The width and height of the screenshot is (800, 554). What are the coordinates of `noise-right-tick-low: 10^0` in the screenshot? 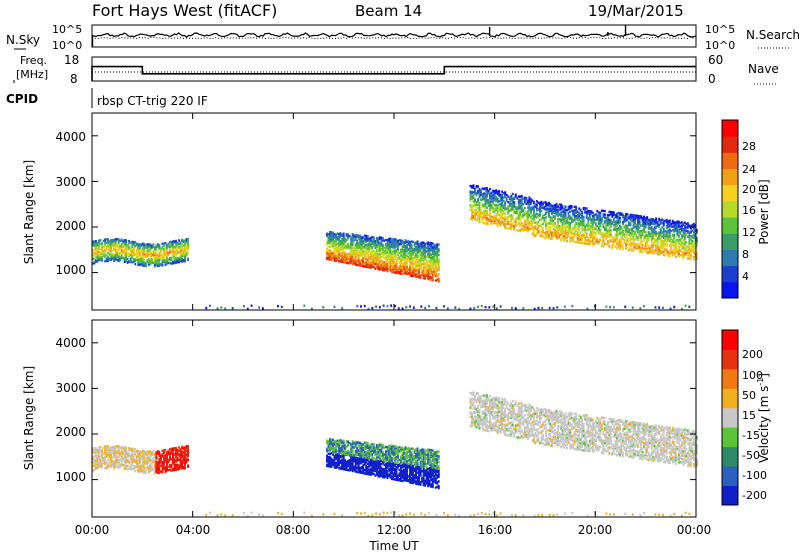 It's located at (720, 45).